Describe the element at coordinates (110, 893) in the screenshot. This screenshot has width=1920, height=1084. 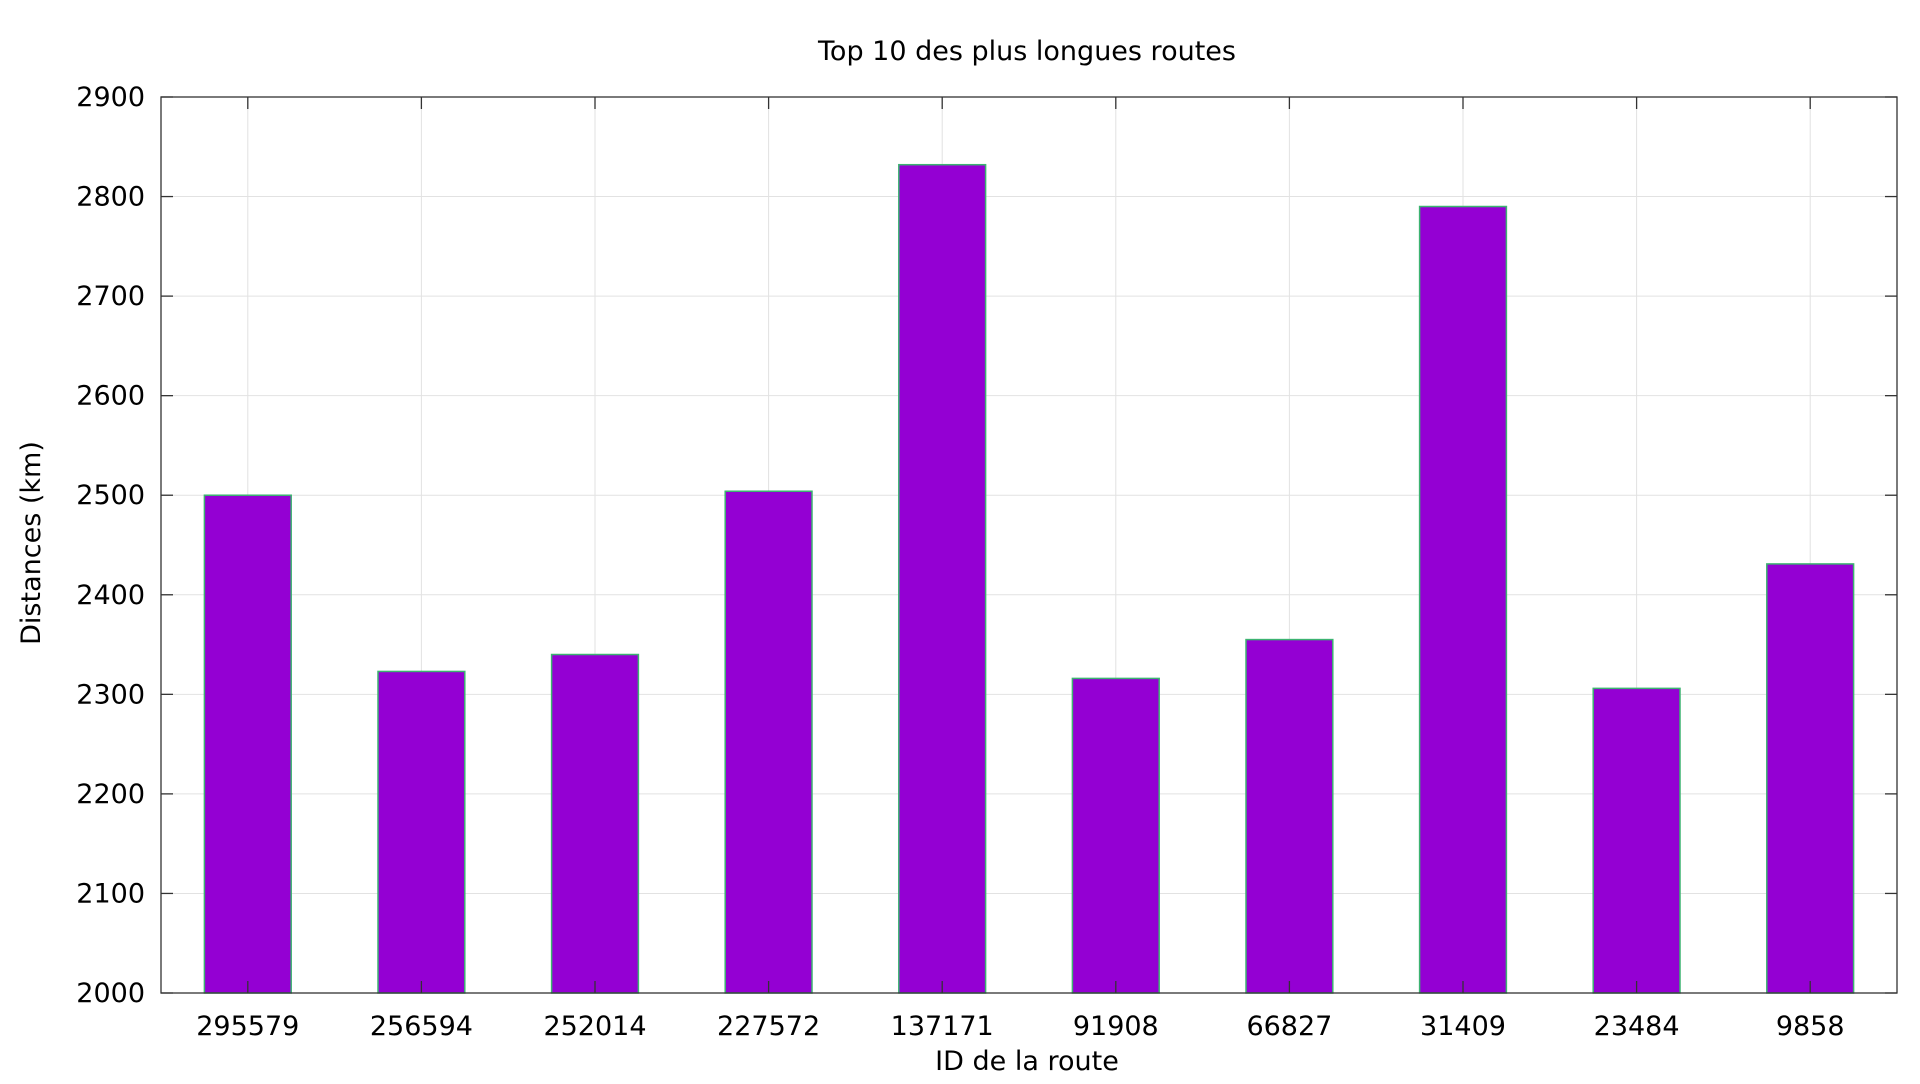
I see `y-tick-label: 2100` at that location.